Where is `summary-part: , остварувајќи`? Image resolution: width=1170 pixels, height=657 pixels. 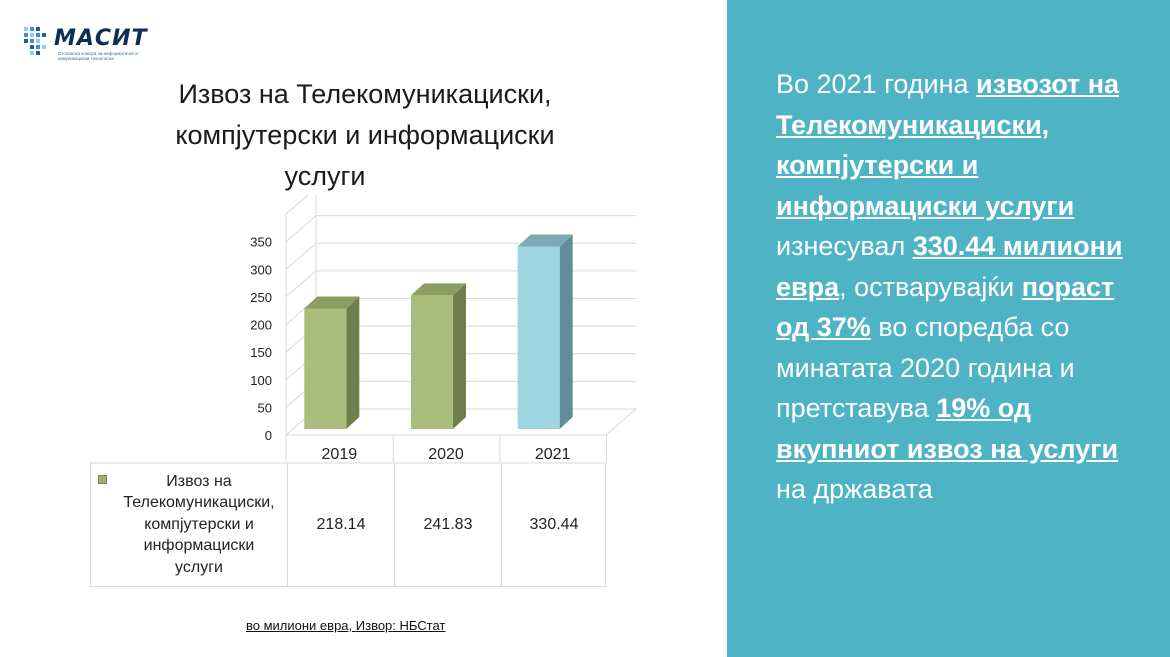 summary-part: , остварувајќи is located at coordinates (930, 286).